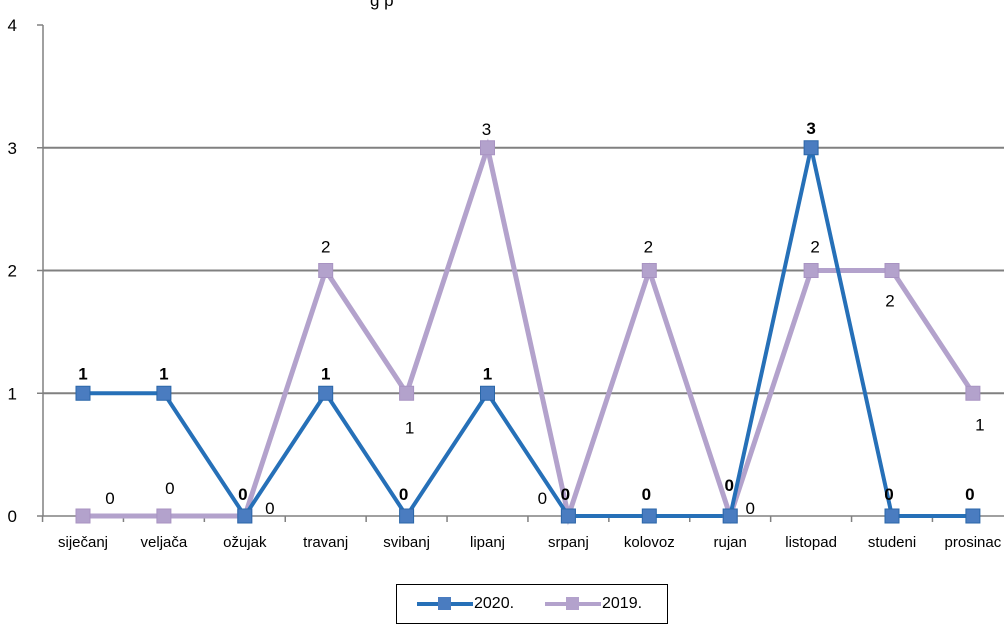 The height and width of the screenshot is (624, 1004). I want to click on point-2019-kolovoz, so click(649, 270).